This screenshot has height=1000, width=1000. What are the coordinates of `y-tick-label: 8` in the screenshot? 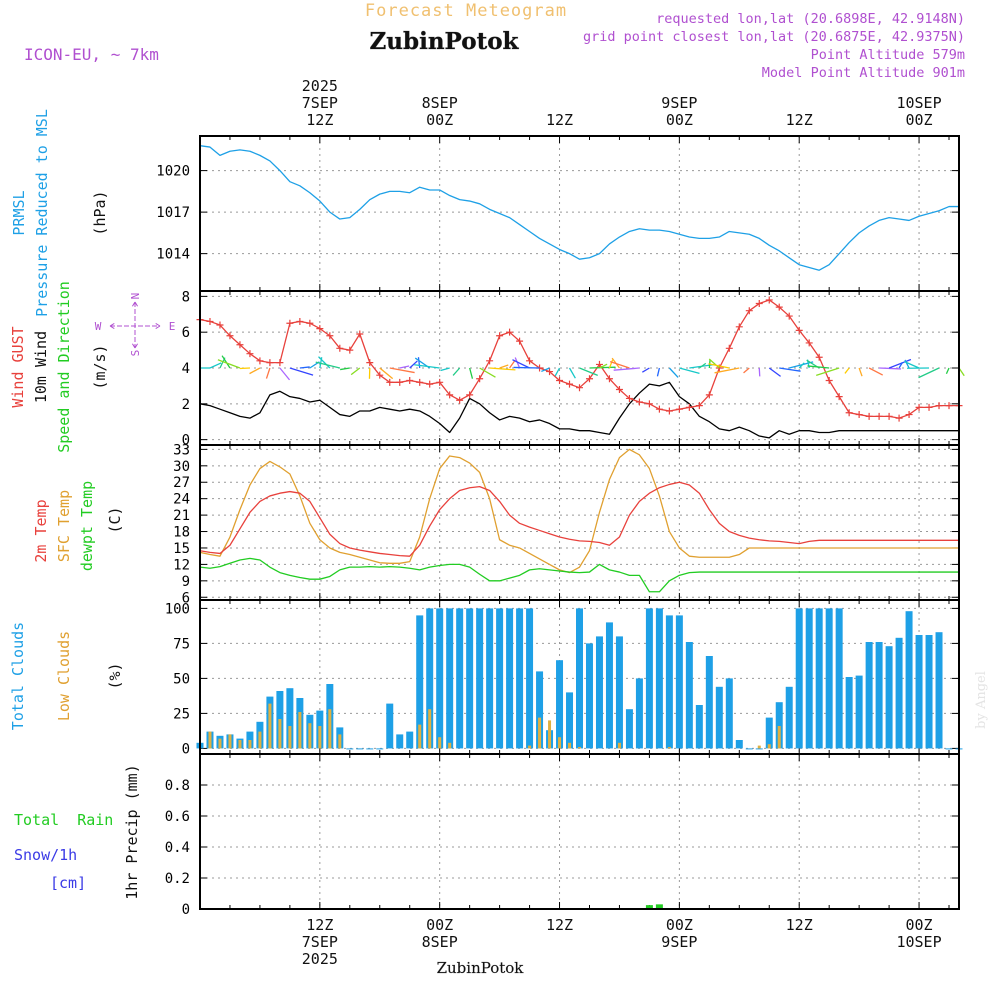 It's located at (186, 297).